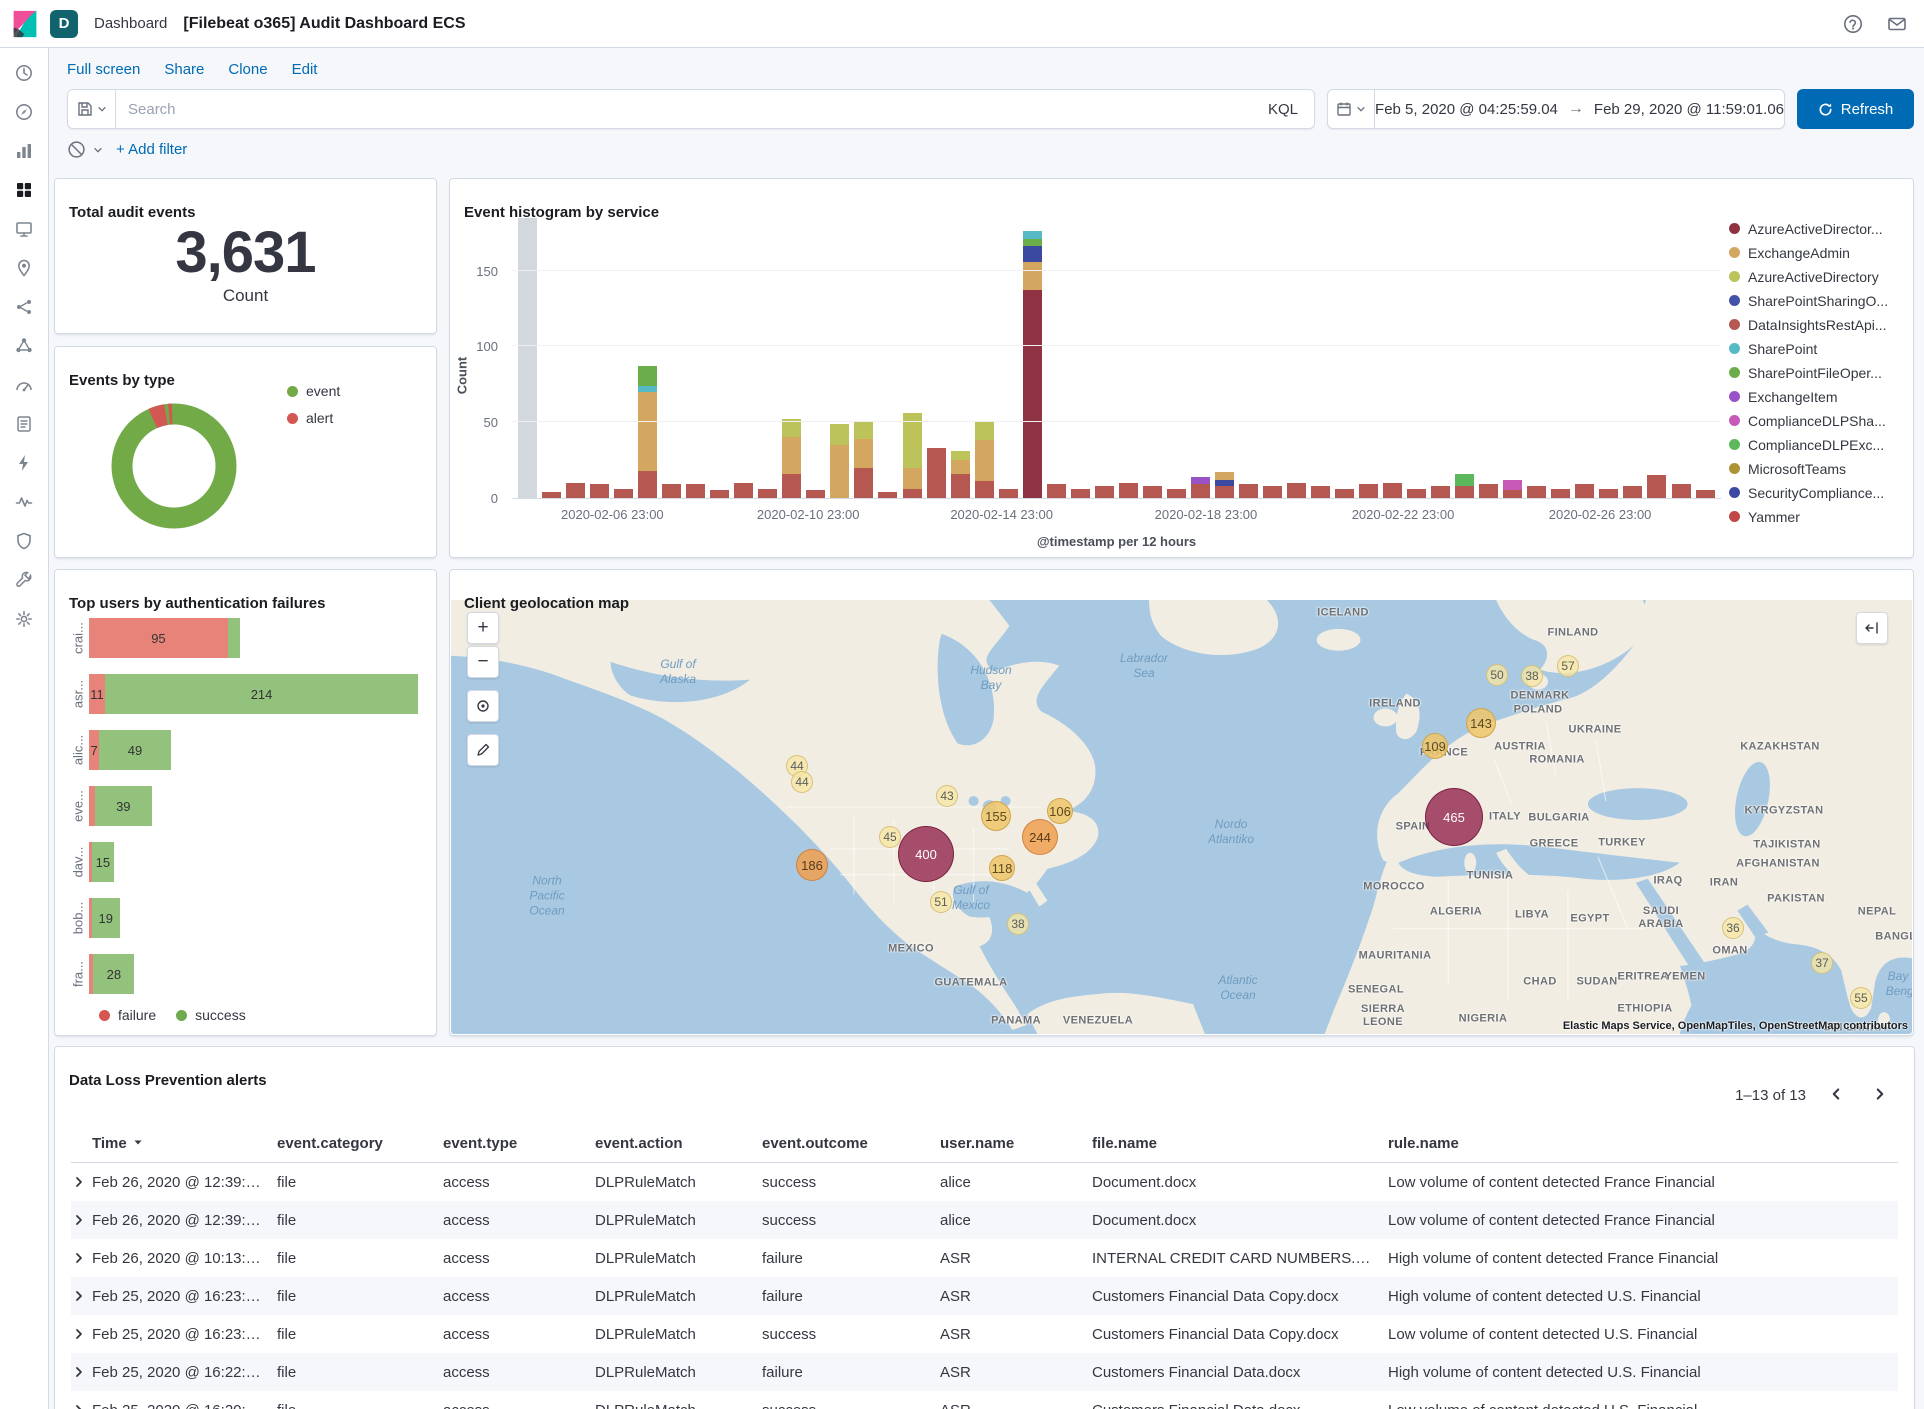 The height and width of the screenshot is (1409, 1924). What do you see at coordinates (1897, 24) in the screenshot?
I see `mail-icon` at bounding box center [1897, 24].